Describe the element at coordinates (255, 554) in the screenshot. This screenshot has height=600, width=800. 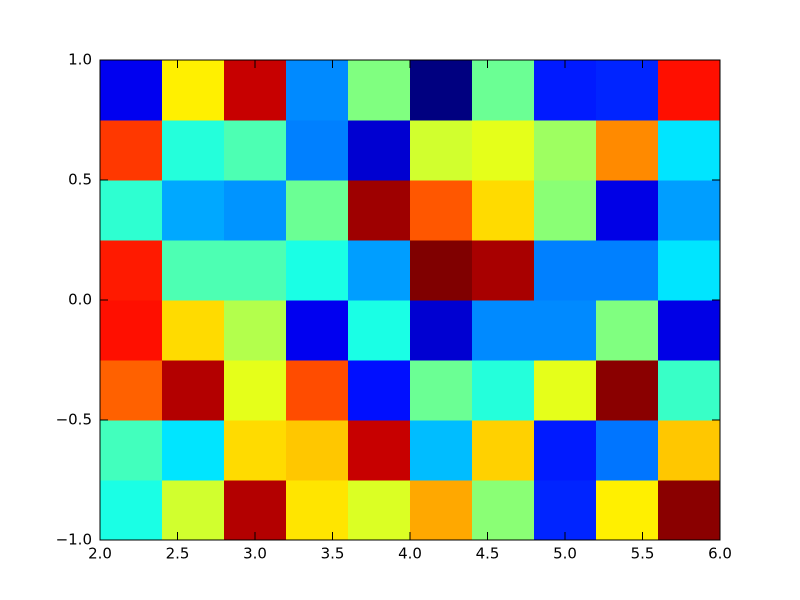
I see `x-tick-label: 3.0` at that location.